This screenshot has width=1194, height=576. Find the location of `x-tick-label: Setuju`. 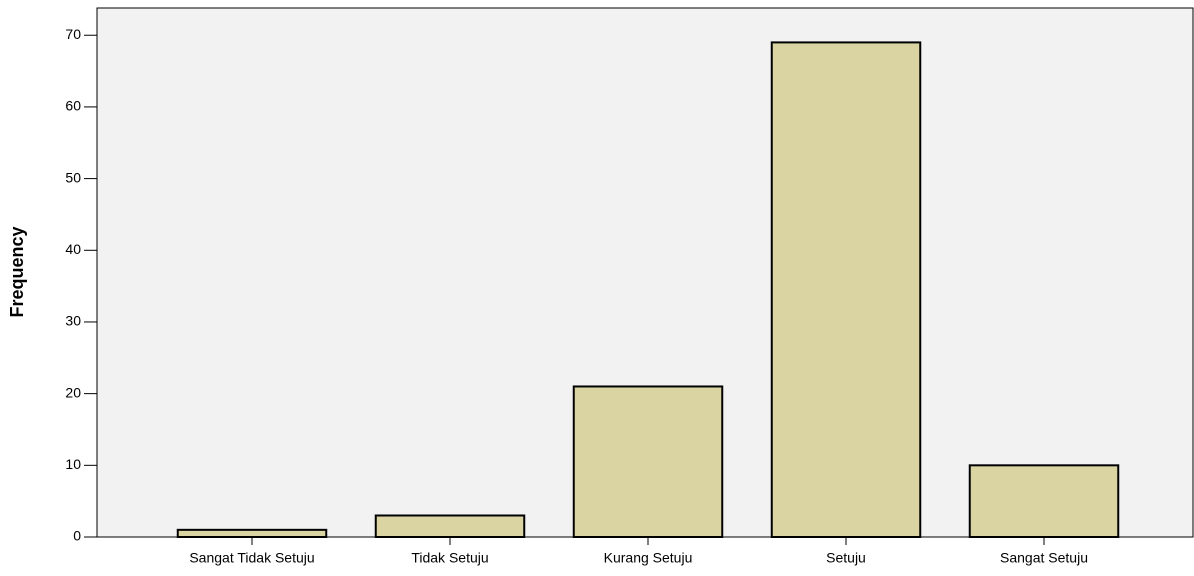

x-tick-label: Setuju is located at coordinates (846, 558).